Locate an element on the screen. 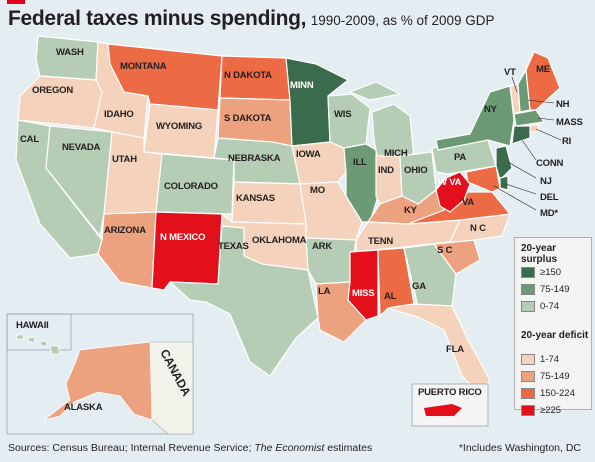 This screenshot has height=462, width=595. state-ri is located at coordinates (534, 128).